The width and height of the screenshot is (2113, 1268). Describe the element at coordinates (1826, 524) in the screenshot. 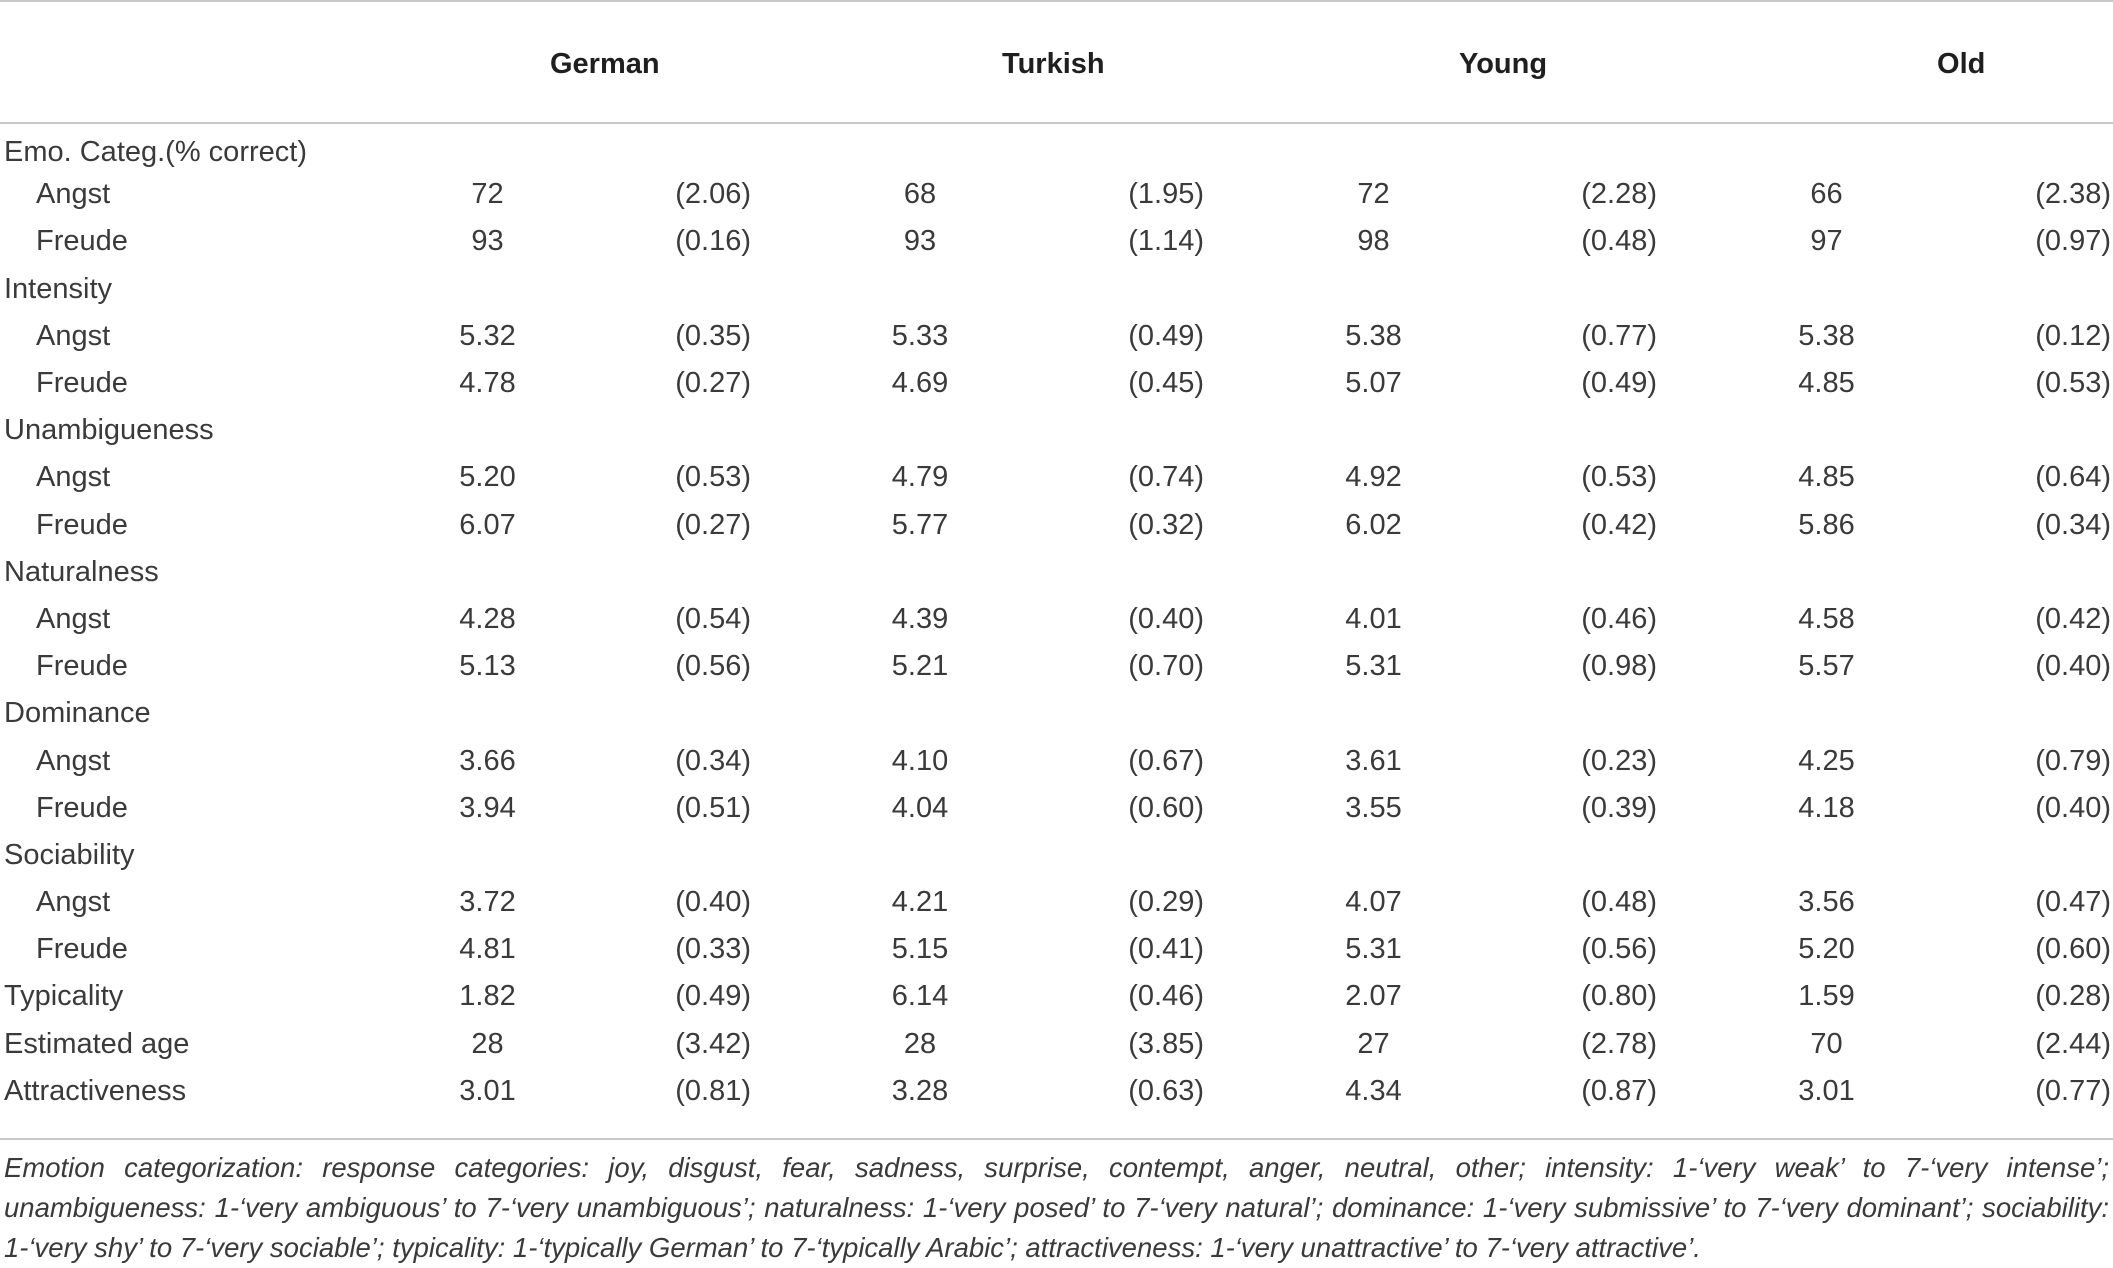

I see `mean-cell: 5.86` at that location.